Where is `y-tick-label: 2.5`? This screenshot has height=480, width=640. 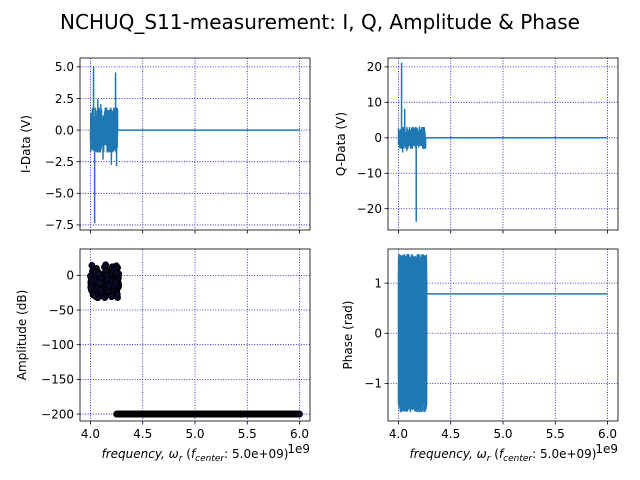 y-tick-label: 2.5 is located at coordinates (64, 99).